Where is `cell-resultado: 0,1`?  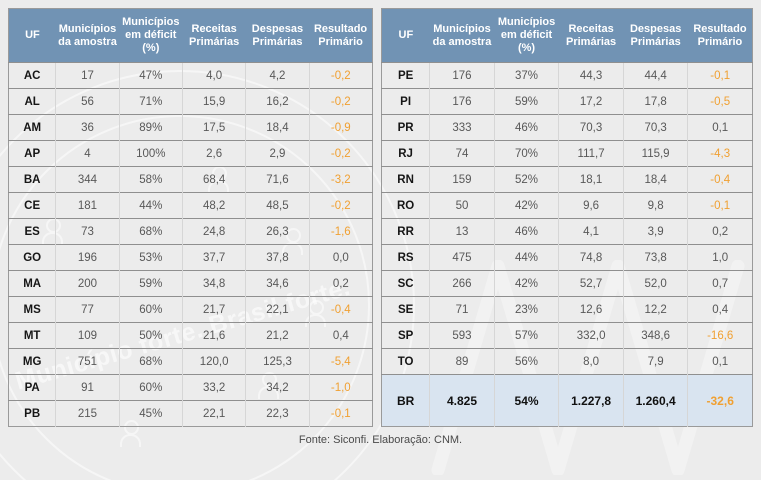 cell-resultado: 0,1 is located at coordinates (720, 361).